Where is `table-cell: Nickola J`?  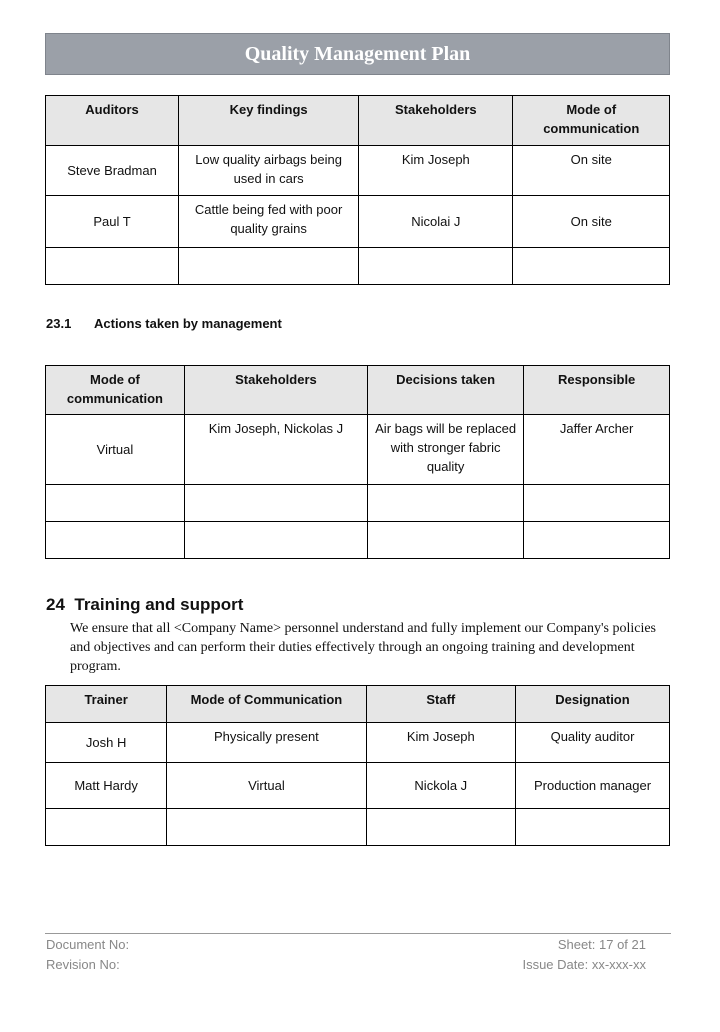
table-cell: Nickola J is located at coordinates (441, 785).